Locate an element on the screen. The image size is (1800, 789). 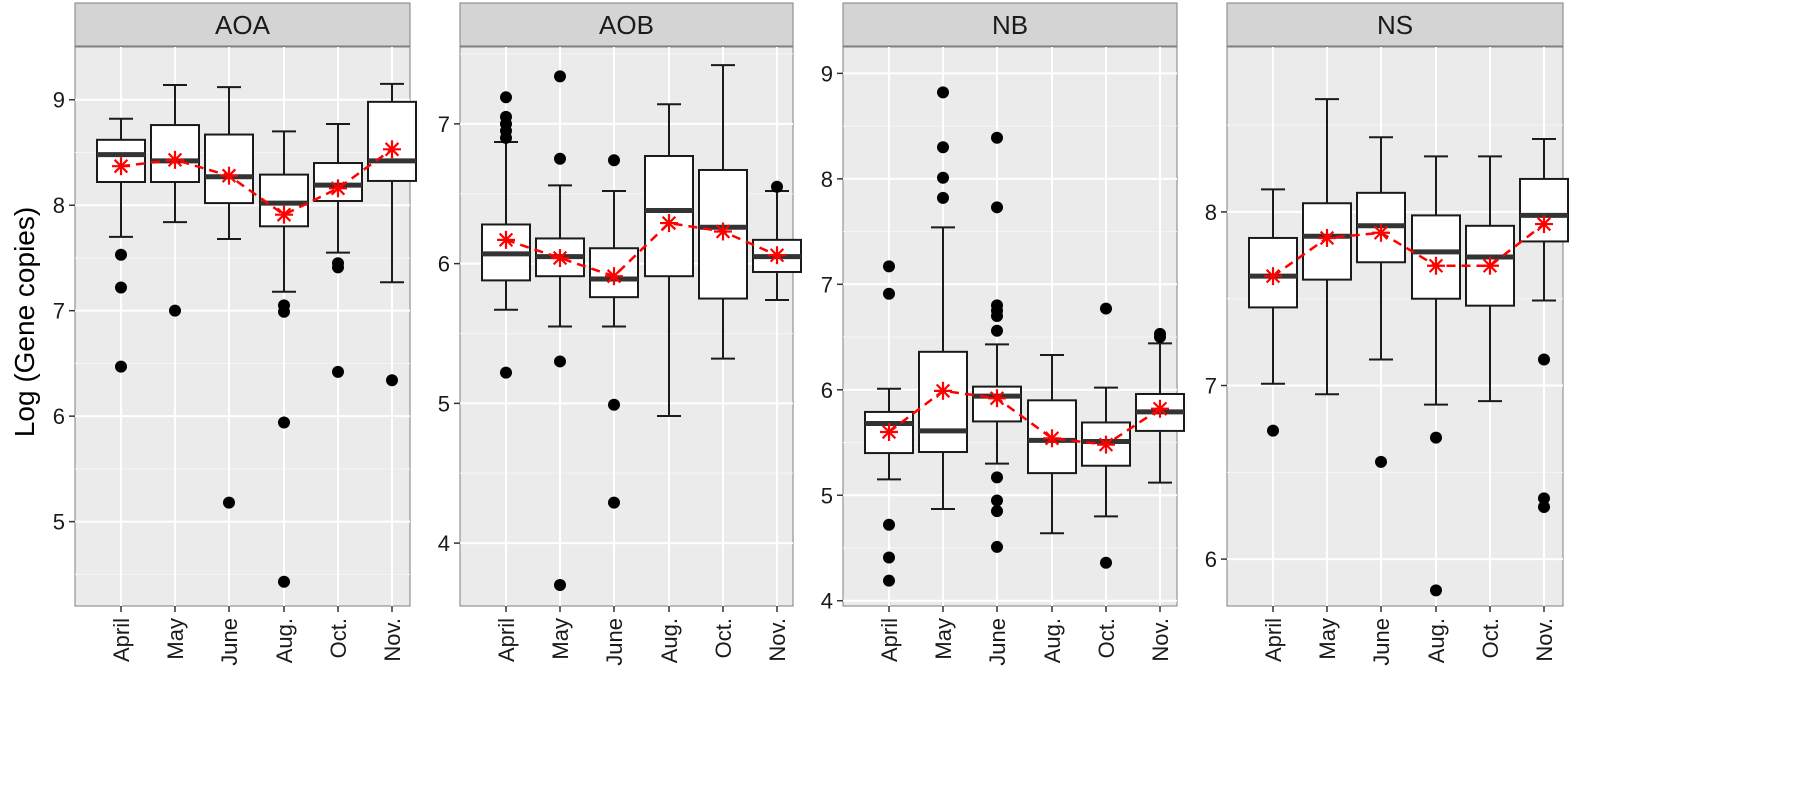
facet-strip-label: AOB is located at coordinates (626, 25).